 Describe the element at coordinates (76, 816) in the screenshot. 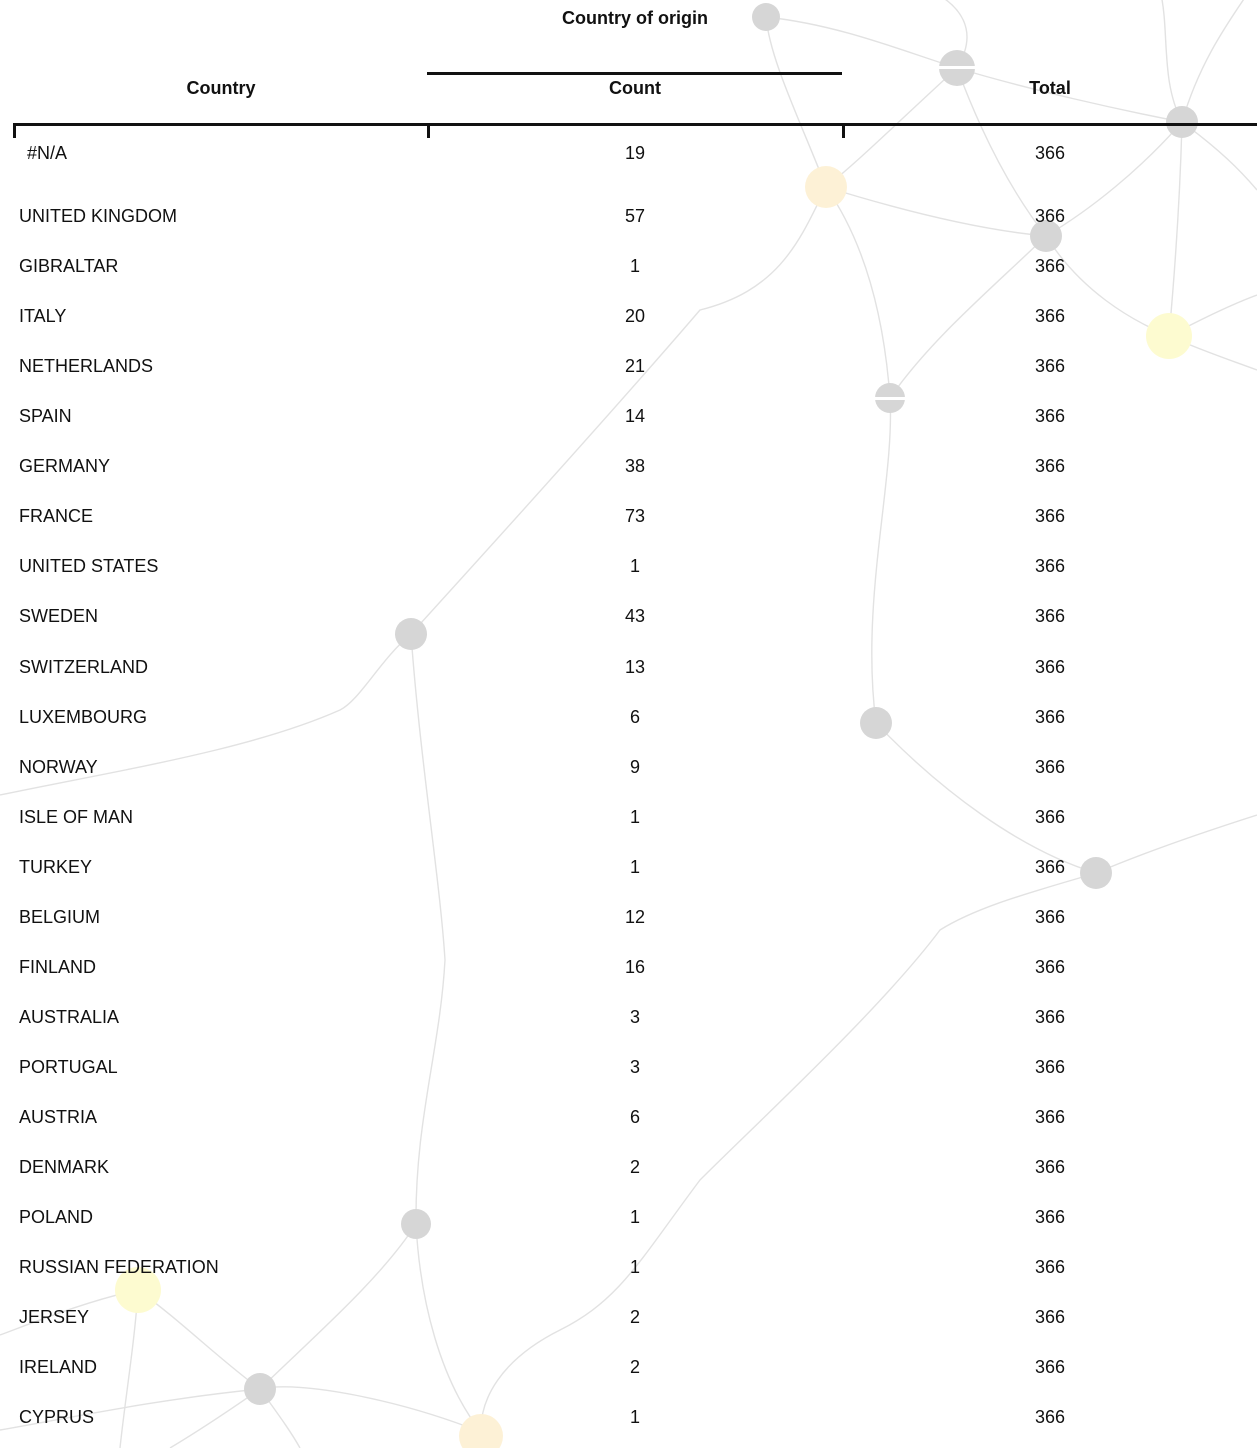

I see `cell-country: ISLE OF MAN` at that location.